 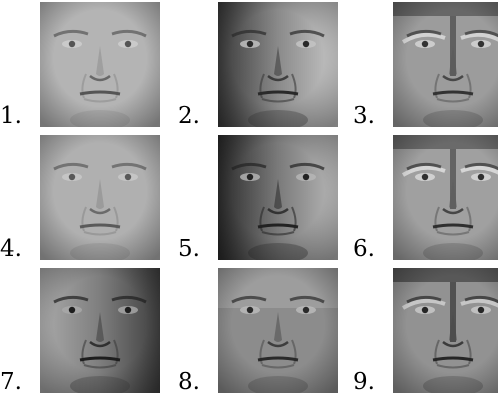 I want to click on face-cell-8: 8., so click(x=258, y=330).